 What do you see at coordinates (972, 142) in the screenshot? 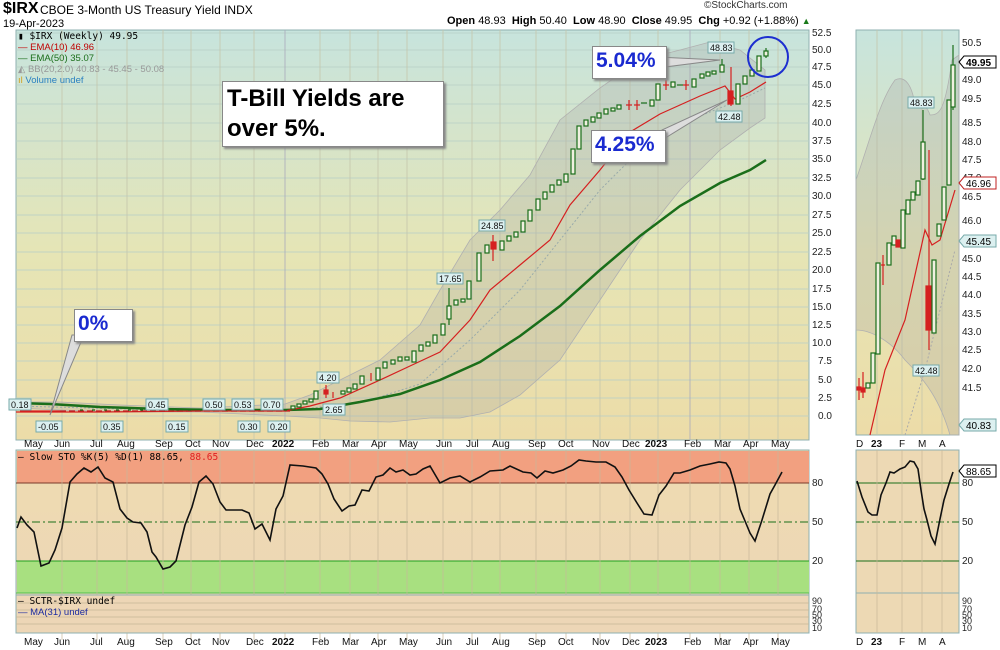
I see `svg-text: 48.0` at bounding box center [972, 142].